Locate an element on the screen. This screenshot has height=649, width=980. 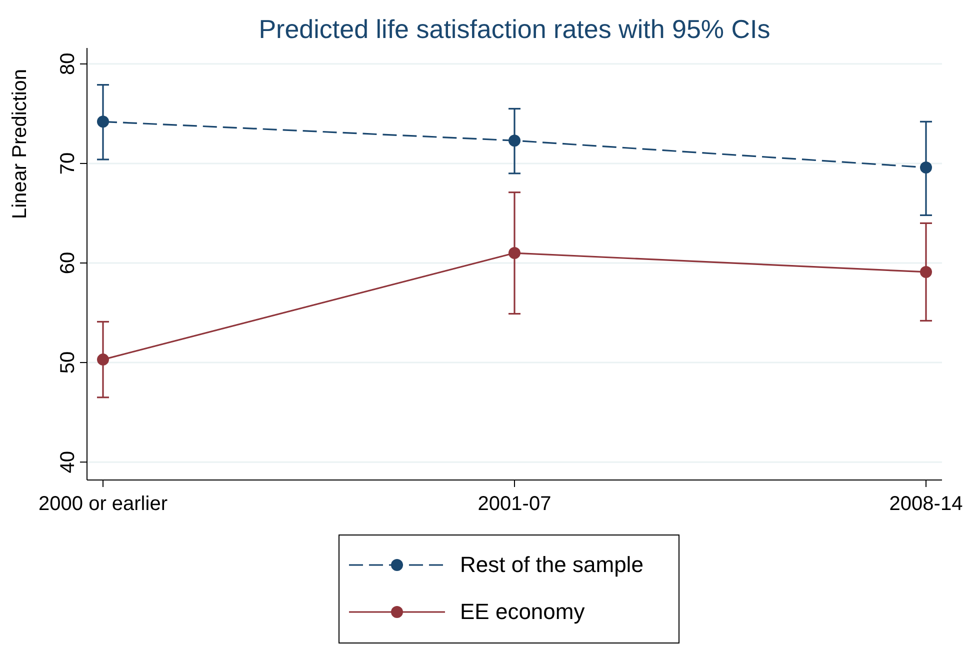
legend-label: Rest of the sample is located at coordinates (552, 564).